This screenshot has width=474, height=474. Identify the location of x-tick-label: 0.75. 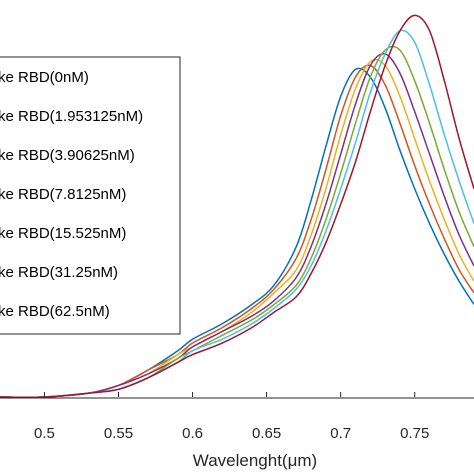
(414, 433).